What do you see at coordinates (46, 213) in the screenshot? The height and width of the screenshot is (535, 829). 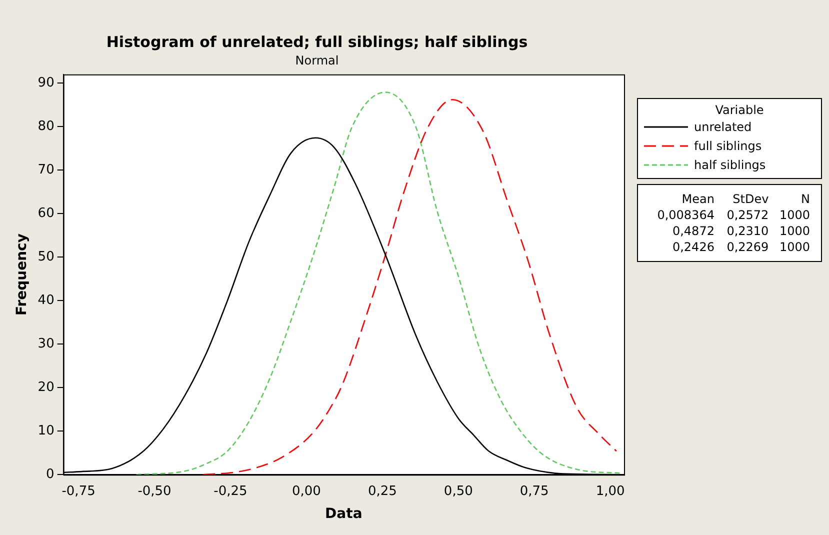 I see `y-tick-label: 60` at bounding box center [46, 213].